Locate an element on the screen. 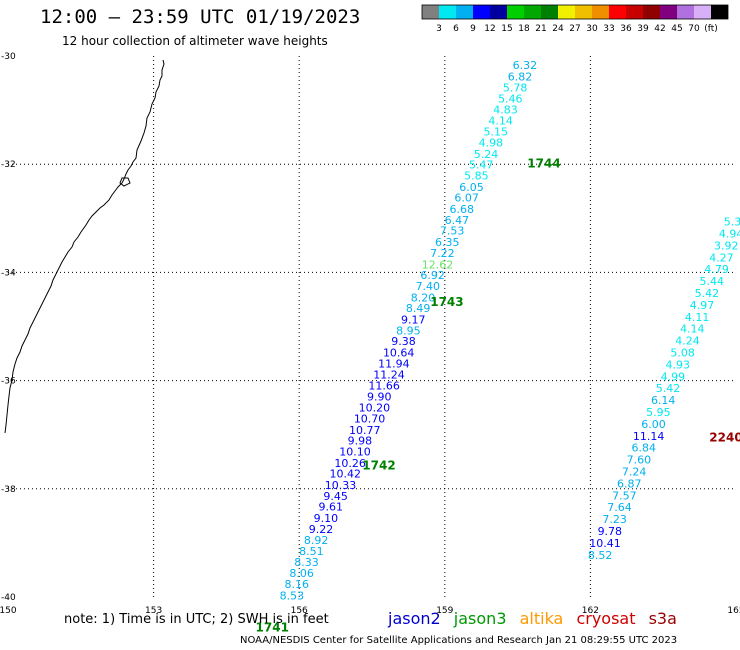 The image size is (740, 650). swh-value: 9.61 is located at coordinates (330, 507).